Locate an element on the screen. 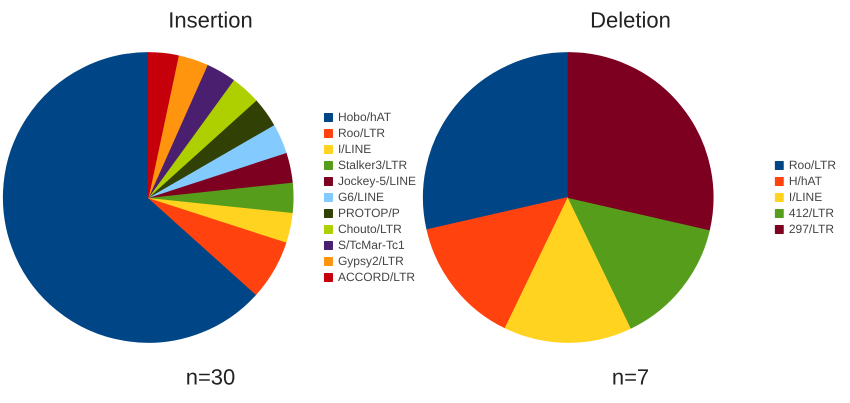 The height and width of the screenshot is (403, 850). legend-label: 412/LTR is located at coordinates (811, 213).